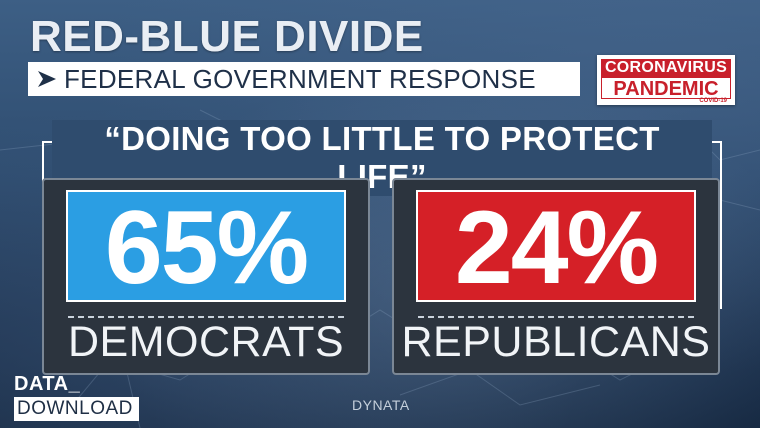 The width and height of the screenshot is (760, 428). I want to click on republicans-percent-panel: 24%, so click(556, 246).